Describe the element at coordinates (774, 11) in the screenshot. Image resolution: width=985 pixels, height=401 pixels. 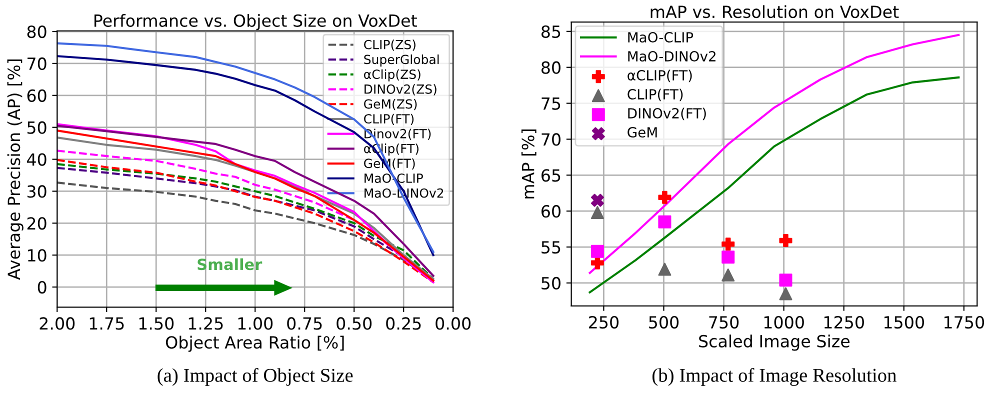
I see `chart-title: mAP vs. Resolution on VoxDet` at that location.